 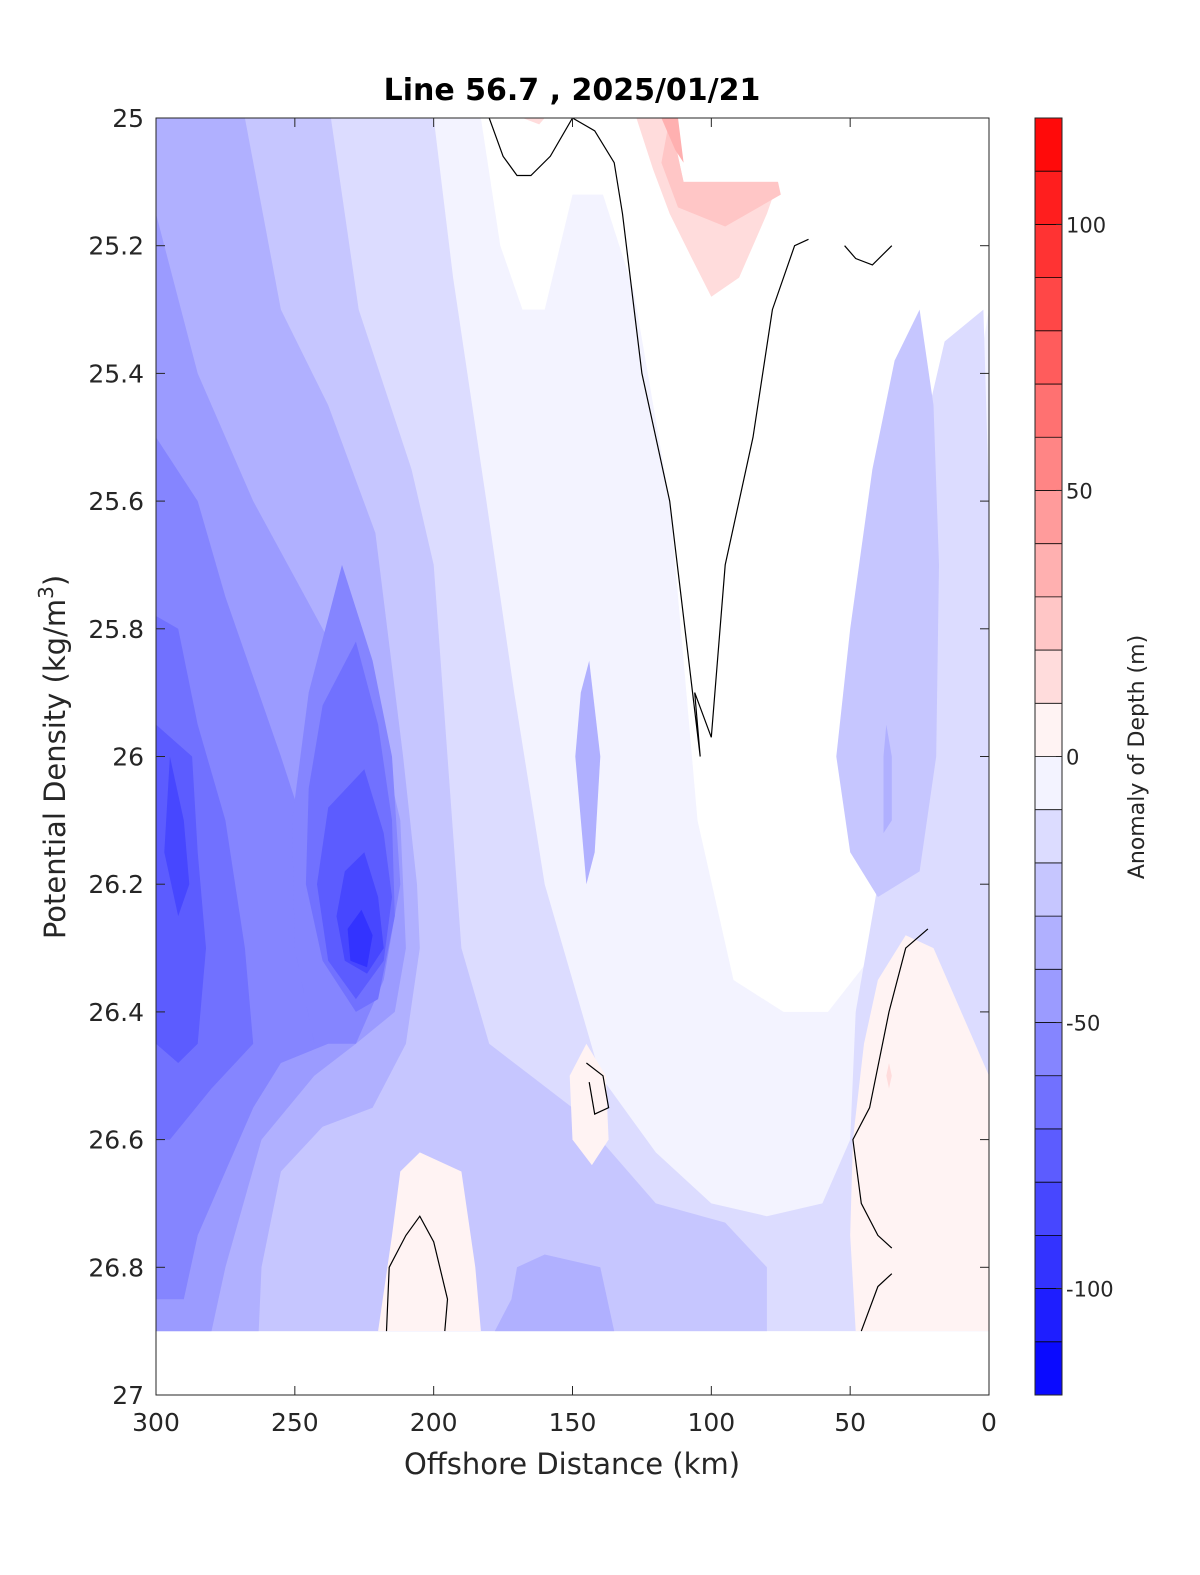 I want to click on y-tick-label: 25.6, so click(x=116, y=501).